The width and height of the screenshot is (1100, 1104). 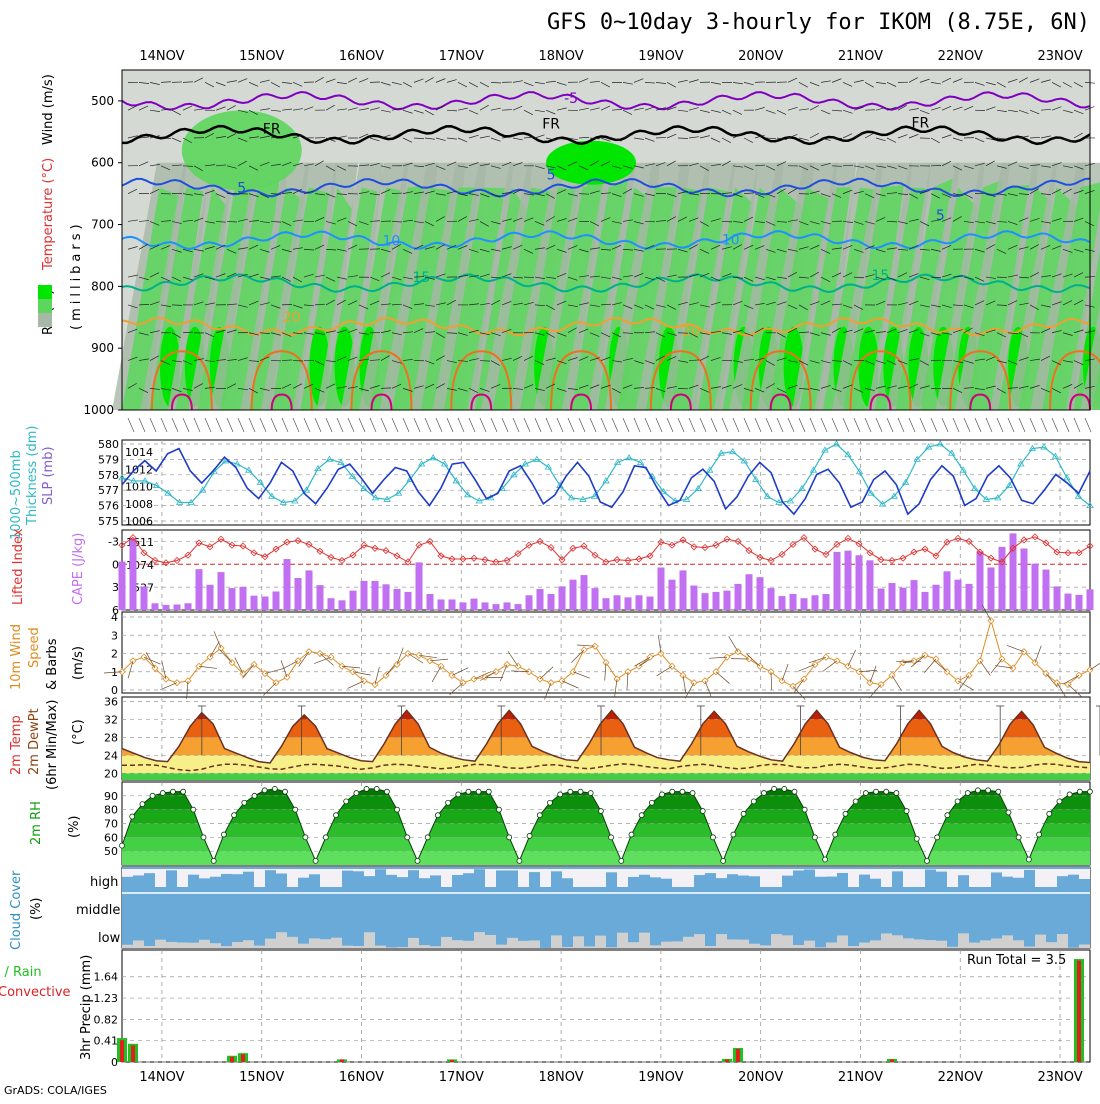 What do you see at coordinates (16, 657) in the screenshot?
I see `wind10m-label: 10m Wind` at bounding box center [16, 657].